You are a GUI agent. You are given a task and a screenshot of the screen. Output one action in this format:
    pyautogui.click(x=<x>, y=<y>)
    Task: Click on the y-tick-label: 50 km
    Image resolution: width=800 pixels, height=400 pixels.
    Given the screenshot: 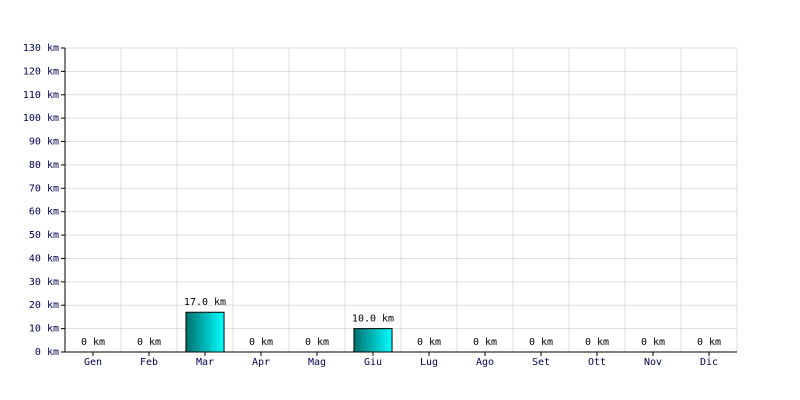 What is the action you would take?
    pyautogui.click(x=44, y=235)
    